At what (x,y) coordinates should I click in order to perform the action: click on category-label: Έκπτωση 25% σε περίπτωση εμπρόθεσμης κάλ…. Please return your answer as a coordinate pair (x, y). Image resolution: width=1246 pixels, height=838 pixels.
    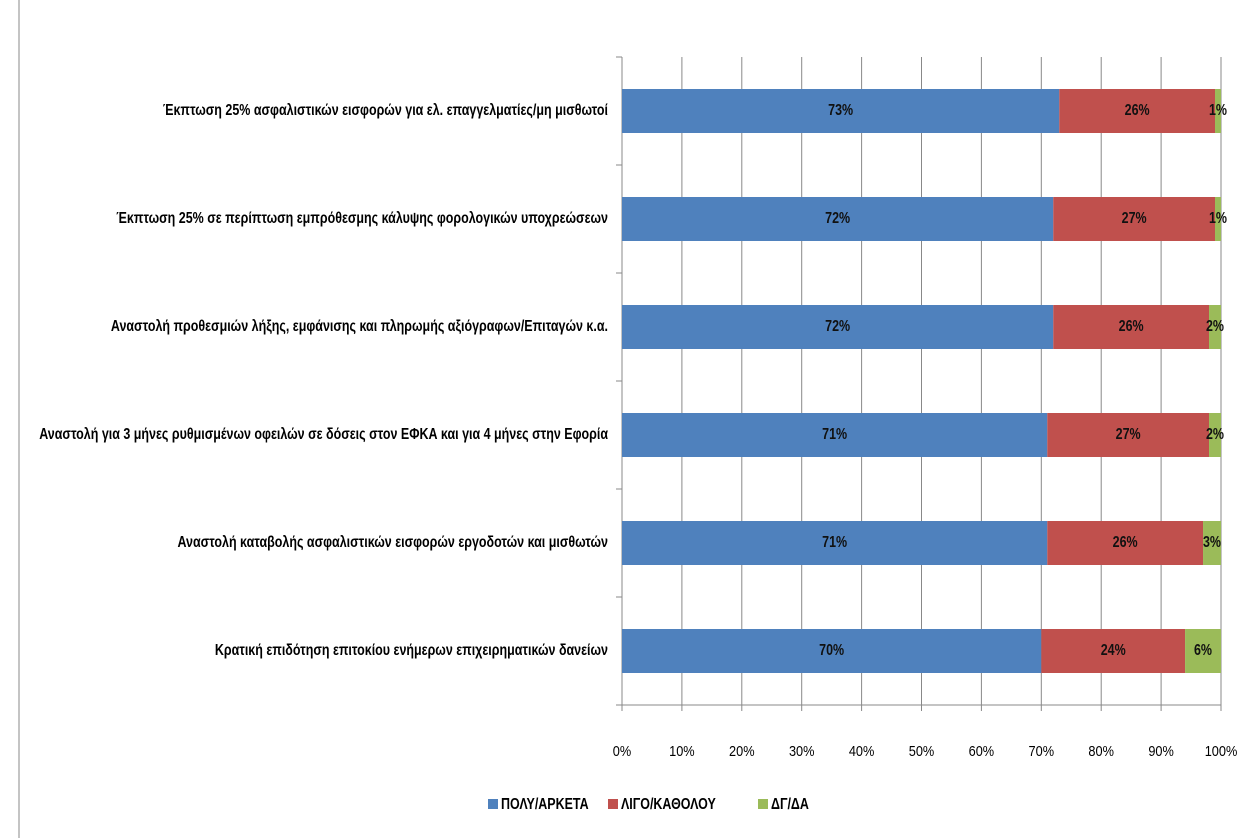
    Looking at the image, I should click on (311, 219).